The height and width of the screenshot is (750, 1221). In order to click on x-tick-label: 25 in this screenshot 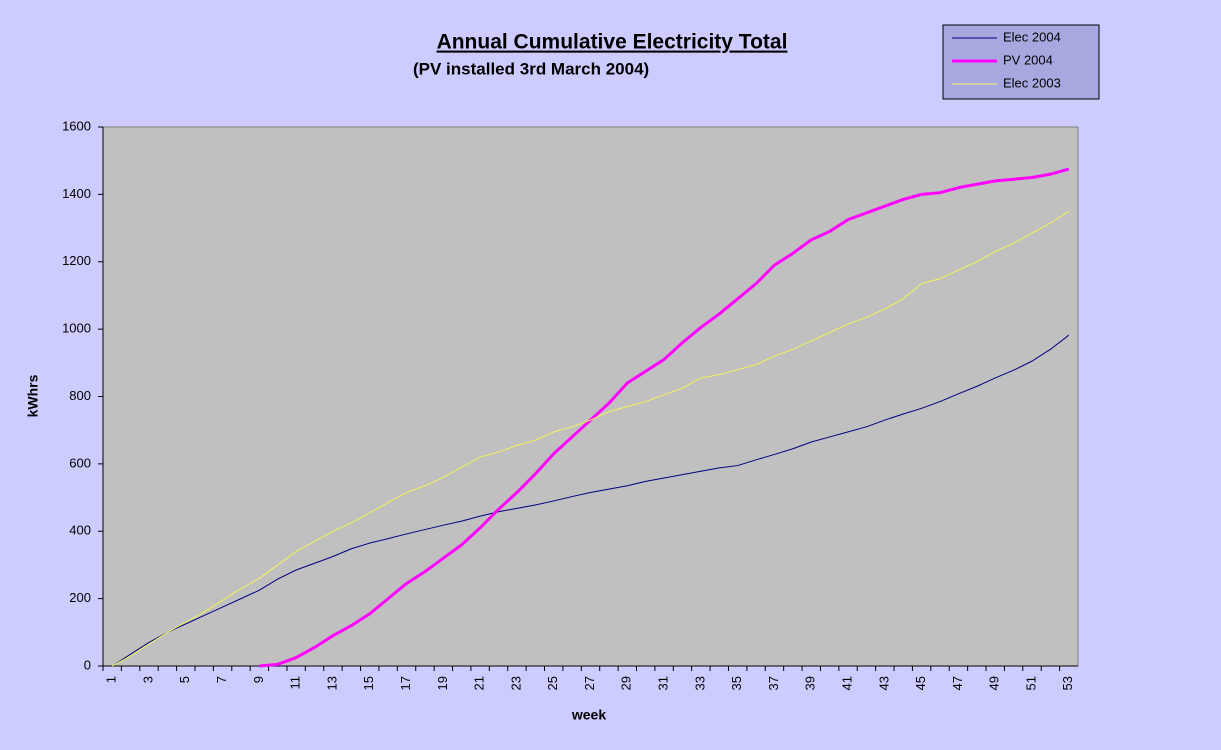, I will do `click(552, 683)`.